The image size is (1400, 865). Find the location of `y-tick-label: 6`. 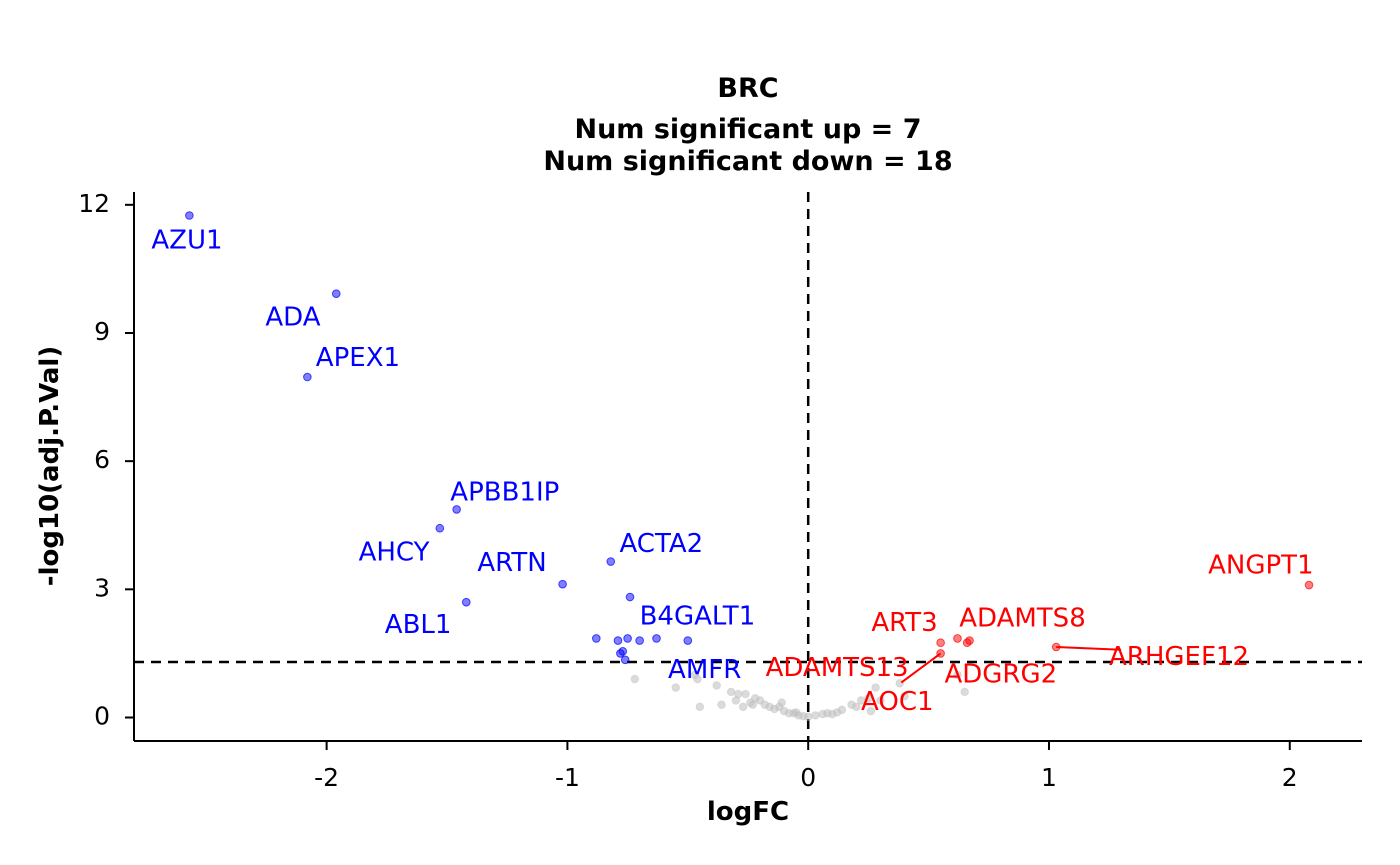

y-tick-label: 6 is located at coordinates (102, 459).